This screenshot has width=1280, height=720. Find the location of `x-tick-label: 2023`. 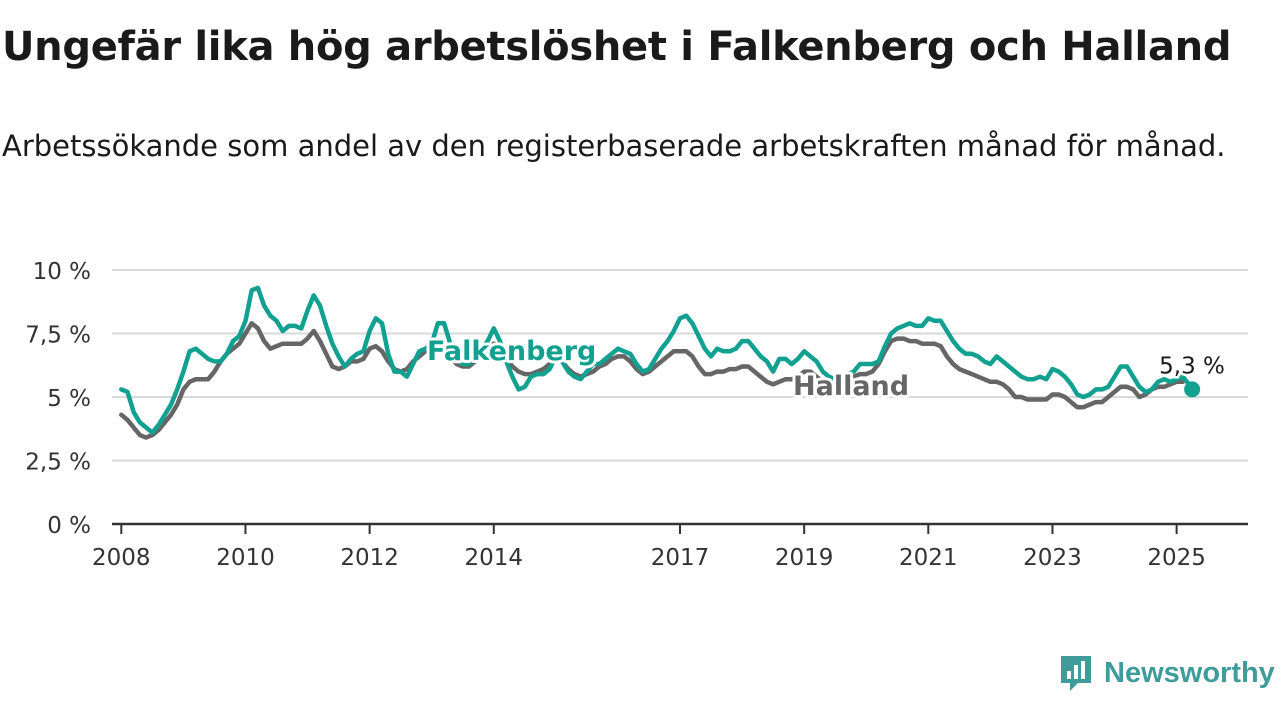

x-tick-label: 2023 is located at coordinates (1052, 558).